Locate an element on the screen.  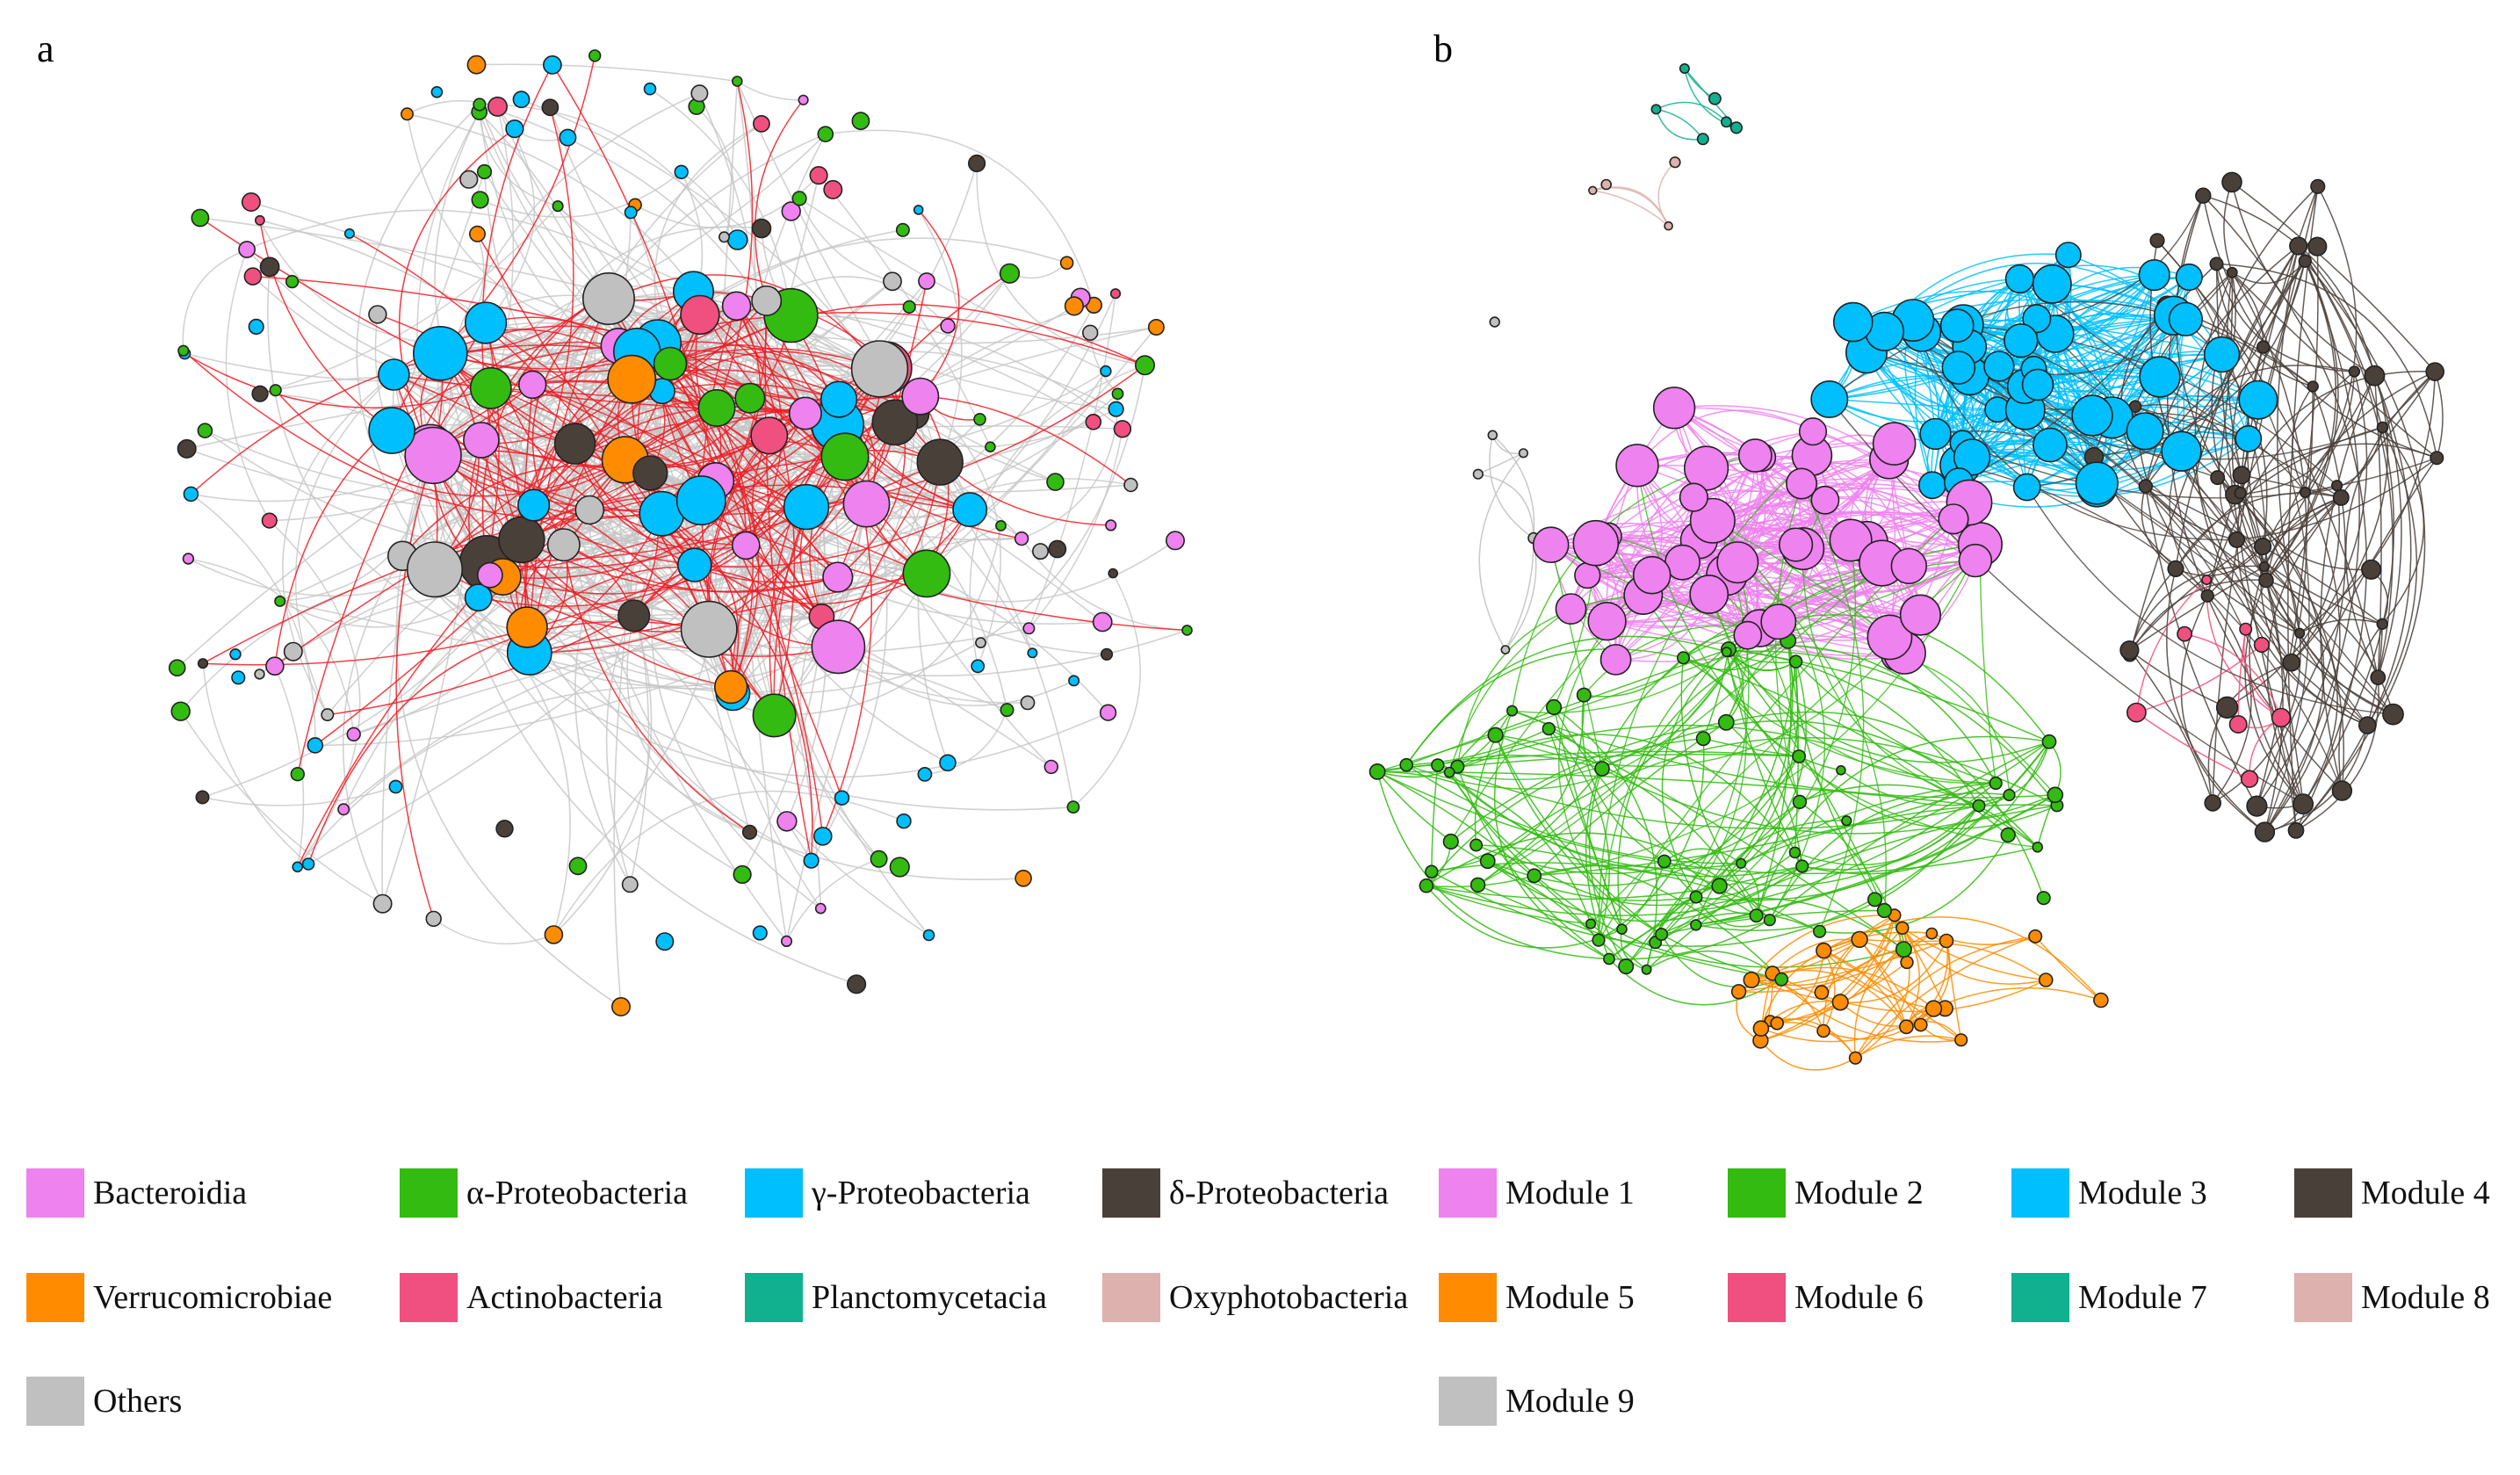
legend-label: Module 6 is located at coordinates (1859, 1297).